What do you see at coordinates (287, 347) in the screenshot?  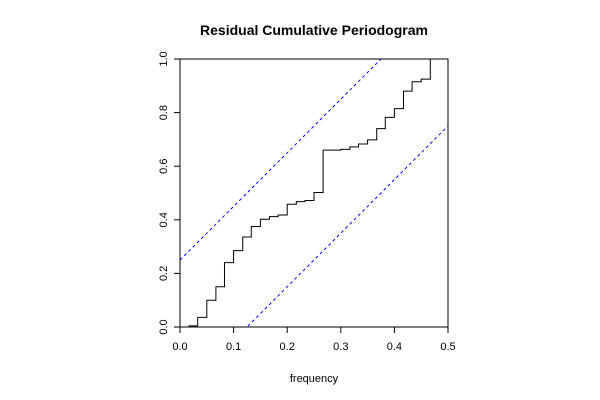 I see `x-tick-label: 0.2` at bounding box center [287, 347].